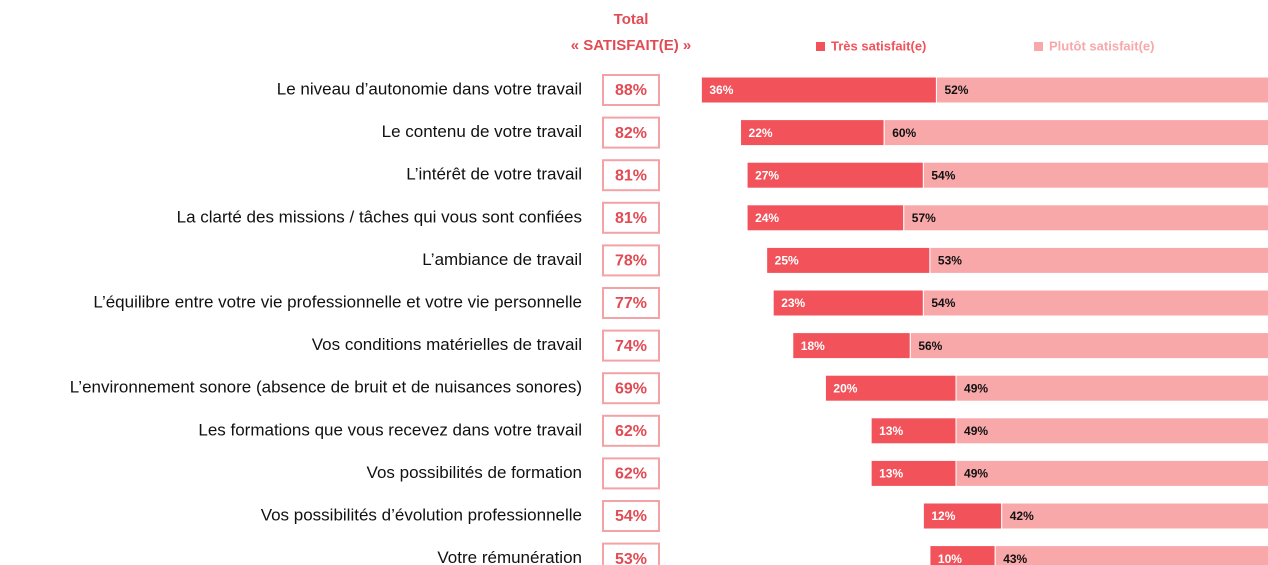 This screenshot has height=565, width=1268. What do you see at coordinates (767, 218) in the screenshot?
I see `value-label: 24%` at bounding box center [767, 218].